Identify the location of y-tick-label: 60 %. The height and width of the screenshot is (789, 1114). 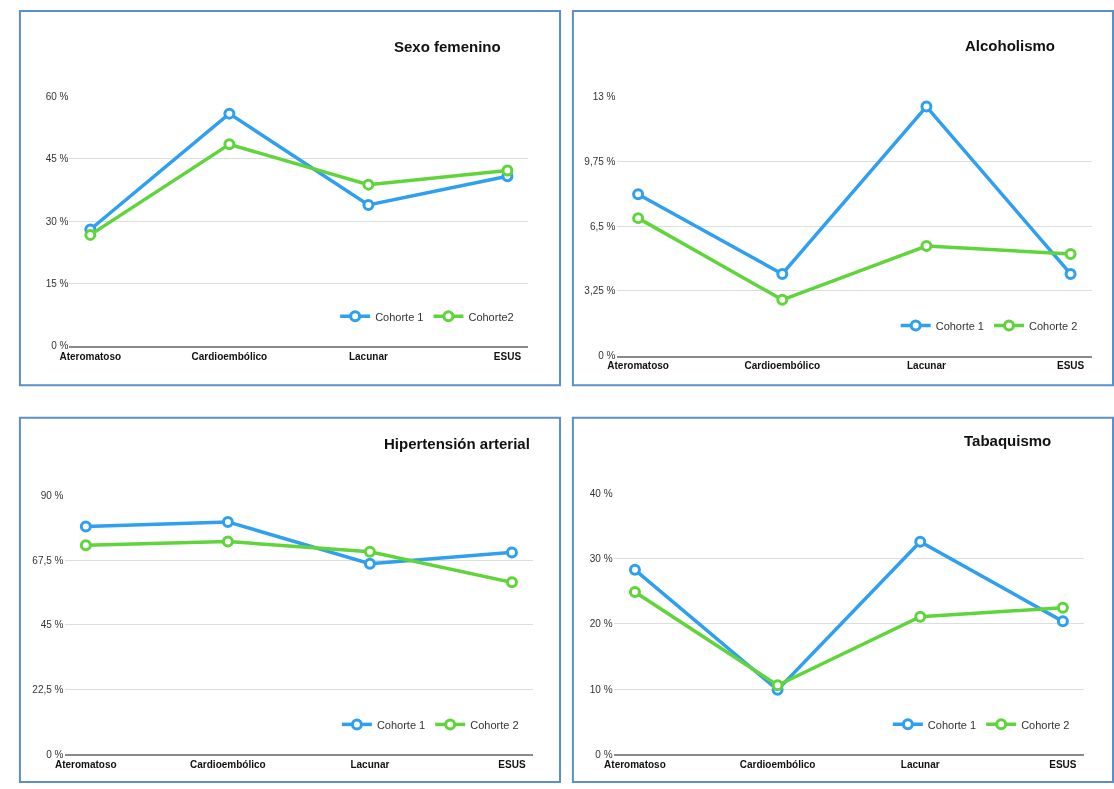
(57, 97).